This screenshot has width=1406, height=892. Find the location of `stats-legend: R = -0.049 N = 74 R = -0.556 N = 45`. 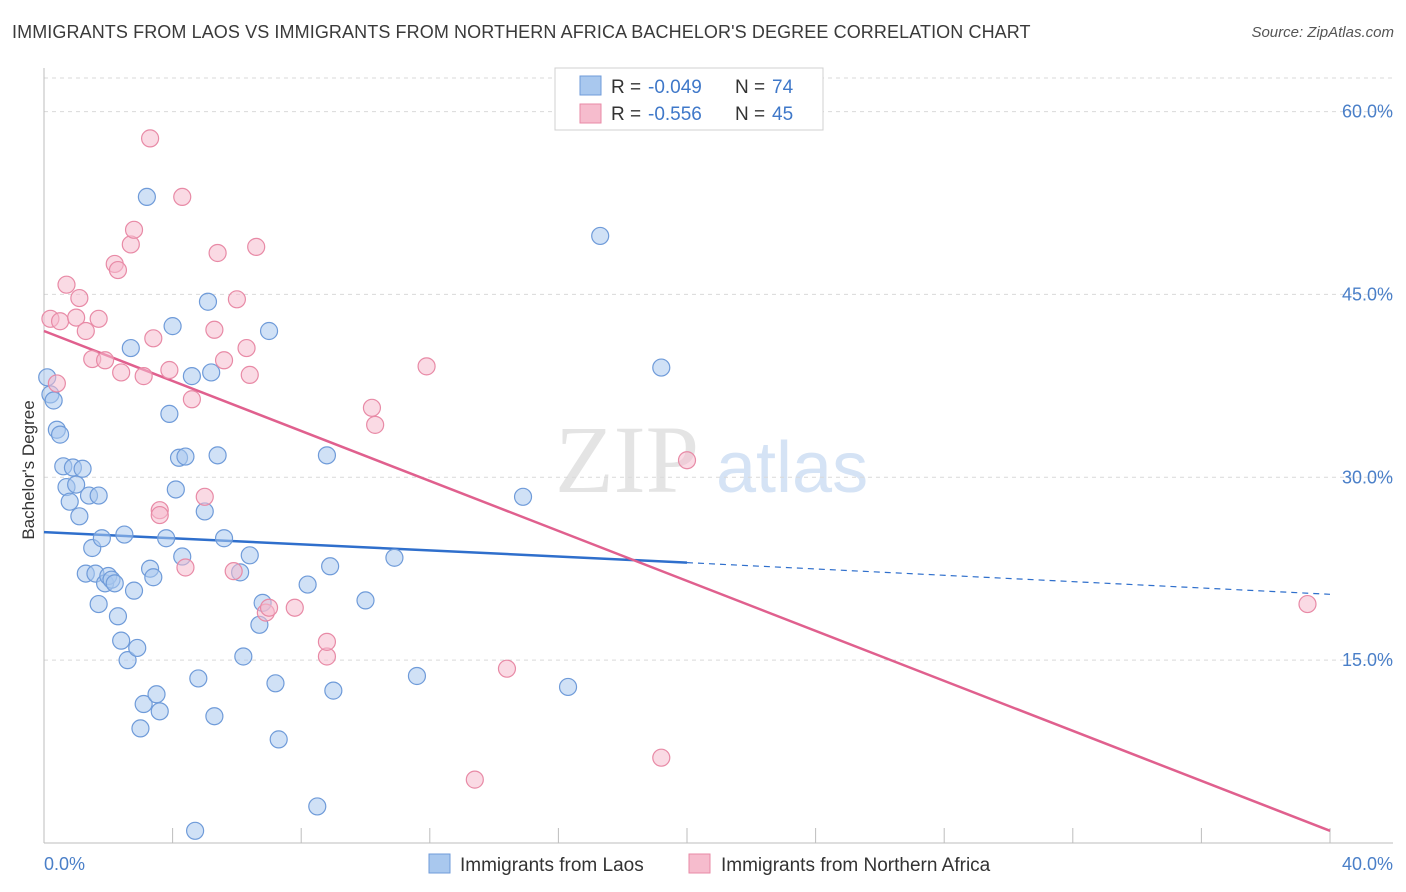

stats-legend: R = -0.049 N = 74 R = -0.556 N = 45 is located at coordinates (689, 99).